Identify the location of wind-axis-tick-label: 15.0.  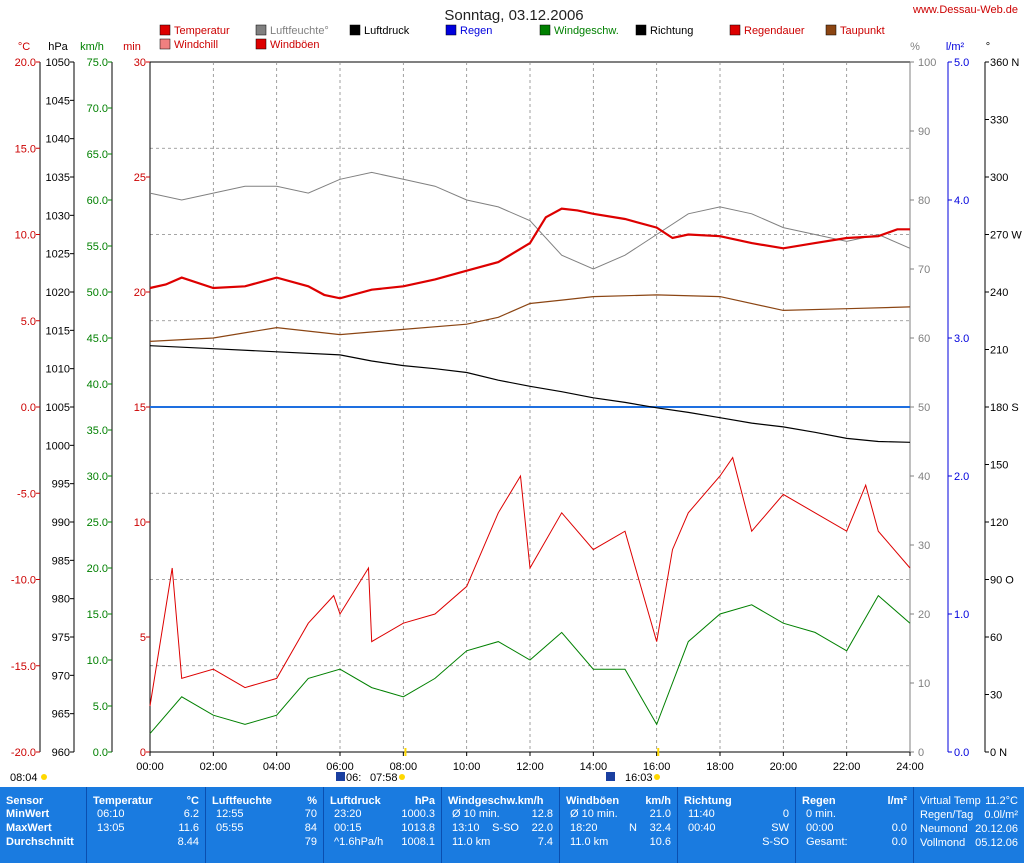
(97, 615).